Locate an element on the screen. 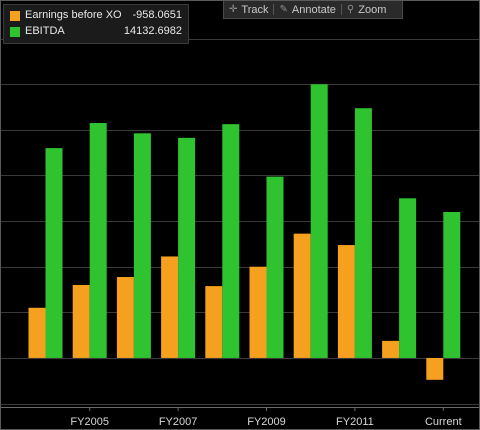  track-label: Track is located at coordinates (255, 9).